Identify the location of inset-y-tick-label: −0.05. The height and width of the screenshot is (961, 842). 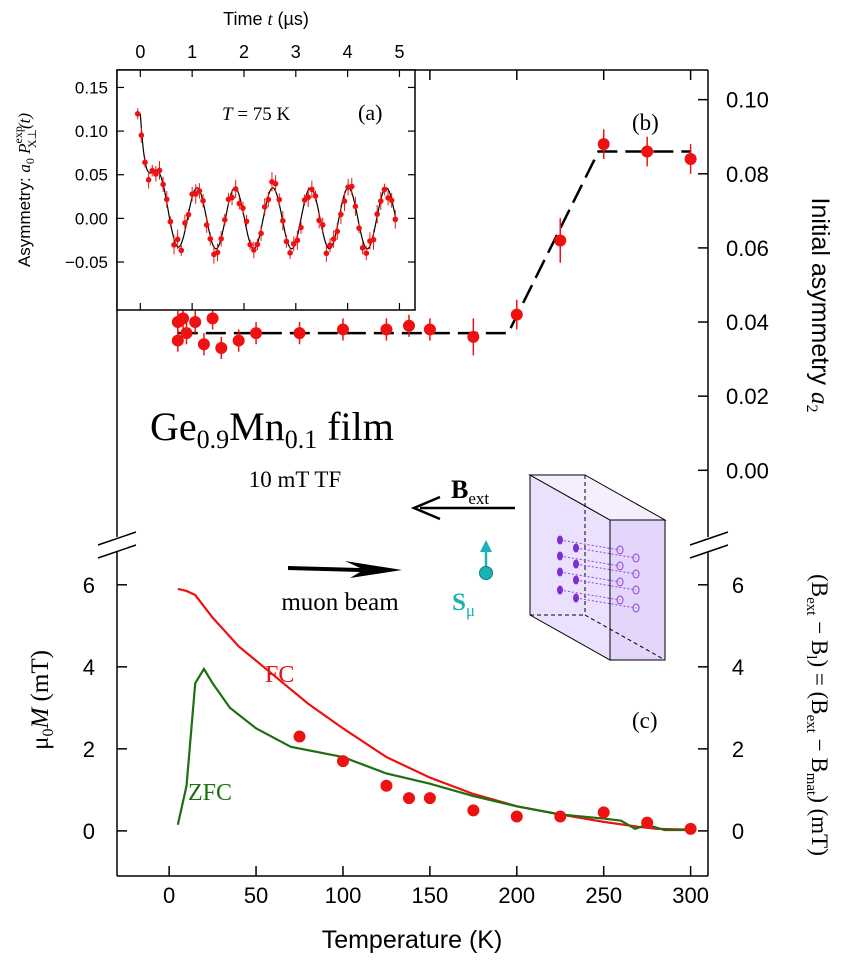
(86, 262).